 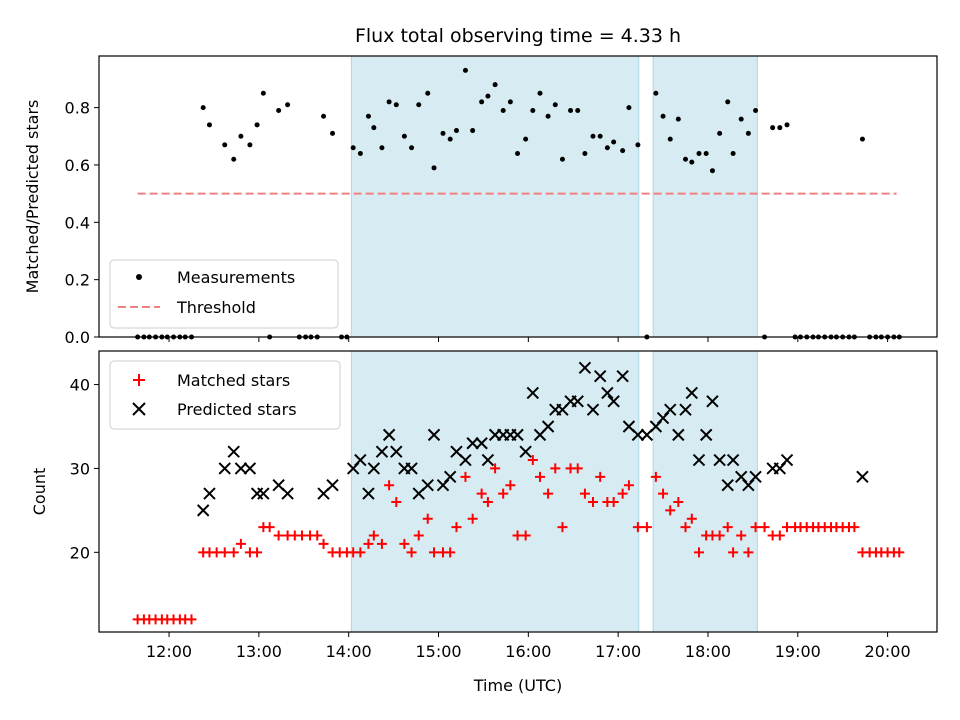 What do you see at coordinates (77, 108) in the screenshot?
I see `y-tick-label: 0.8` at bounding box center [77, 108].